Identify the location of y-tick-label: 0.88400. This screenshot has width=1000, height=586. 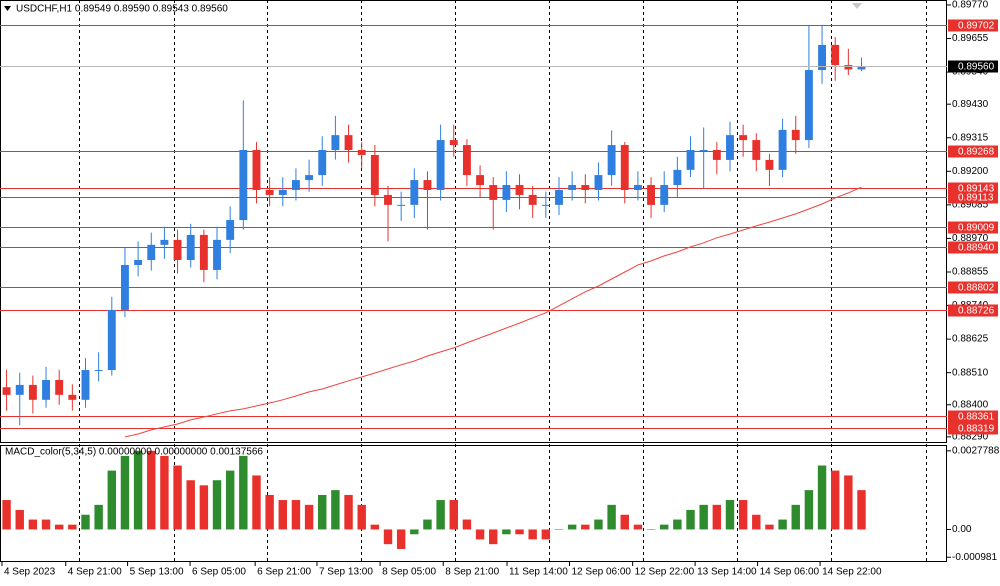
(970, 404).